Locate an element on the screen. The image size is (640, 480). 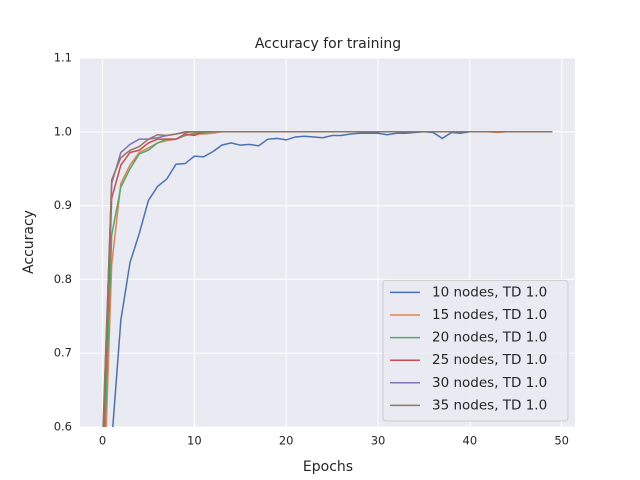
x-tick-label: 0 is located at coordinates (102, 441).